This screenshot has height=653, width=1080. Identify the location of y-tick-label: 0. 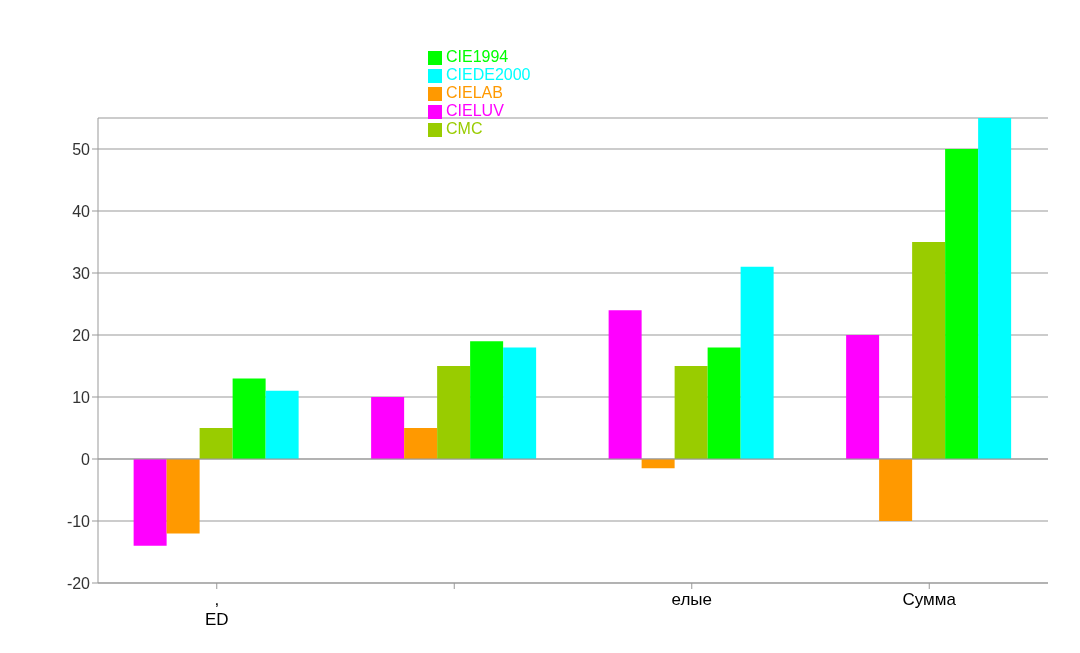
(86, 459).